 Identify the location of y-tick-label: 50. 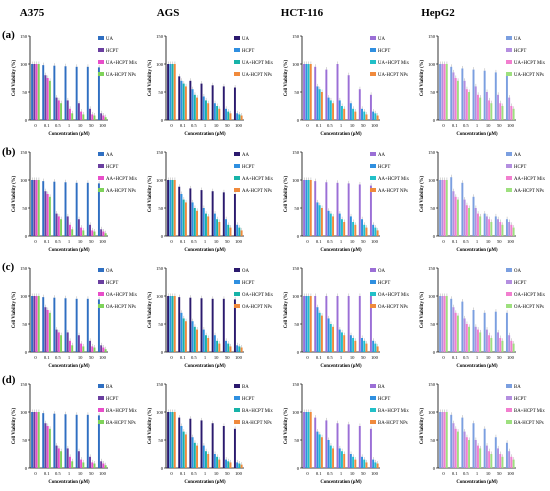
(24, 440).